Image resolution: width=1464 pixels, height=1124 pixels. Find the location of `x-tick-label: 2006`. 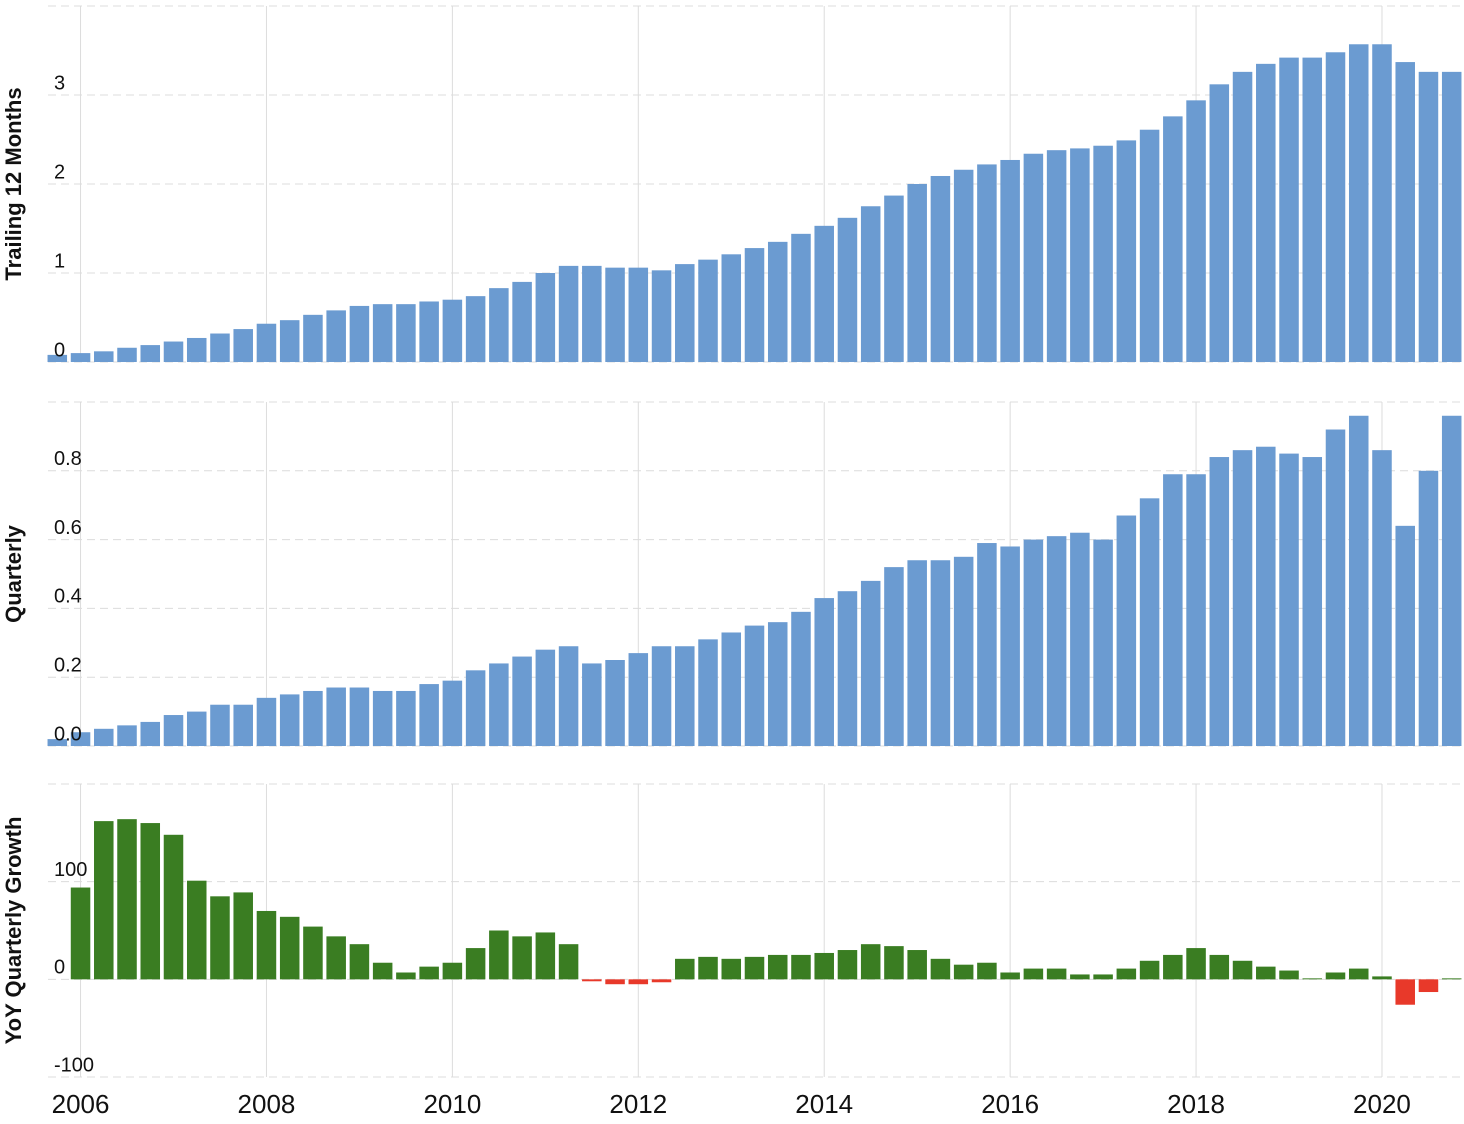

x-tick-label: 2006 is located at coordinates (81, 1104).